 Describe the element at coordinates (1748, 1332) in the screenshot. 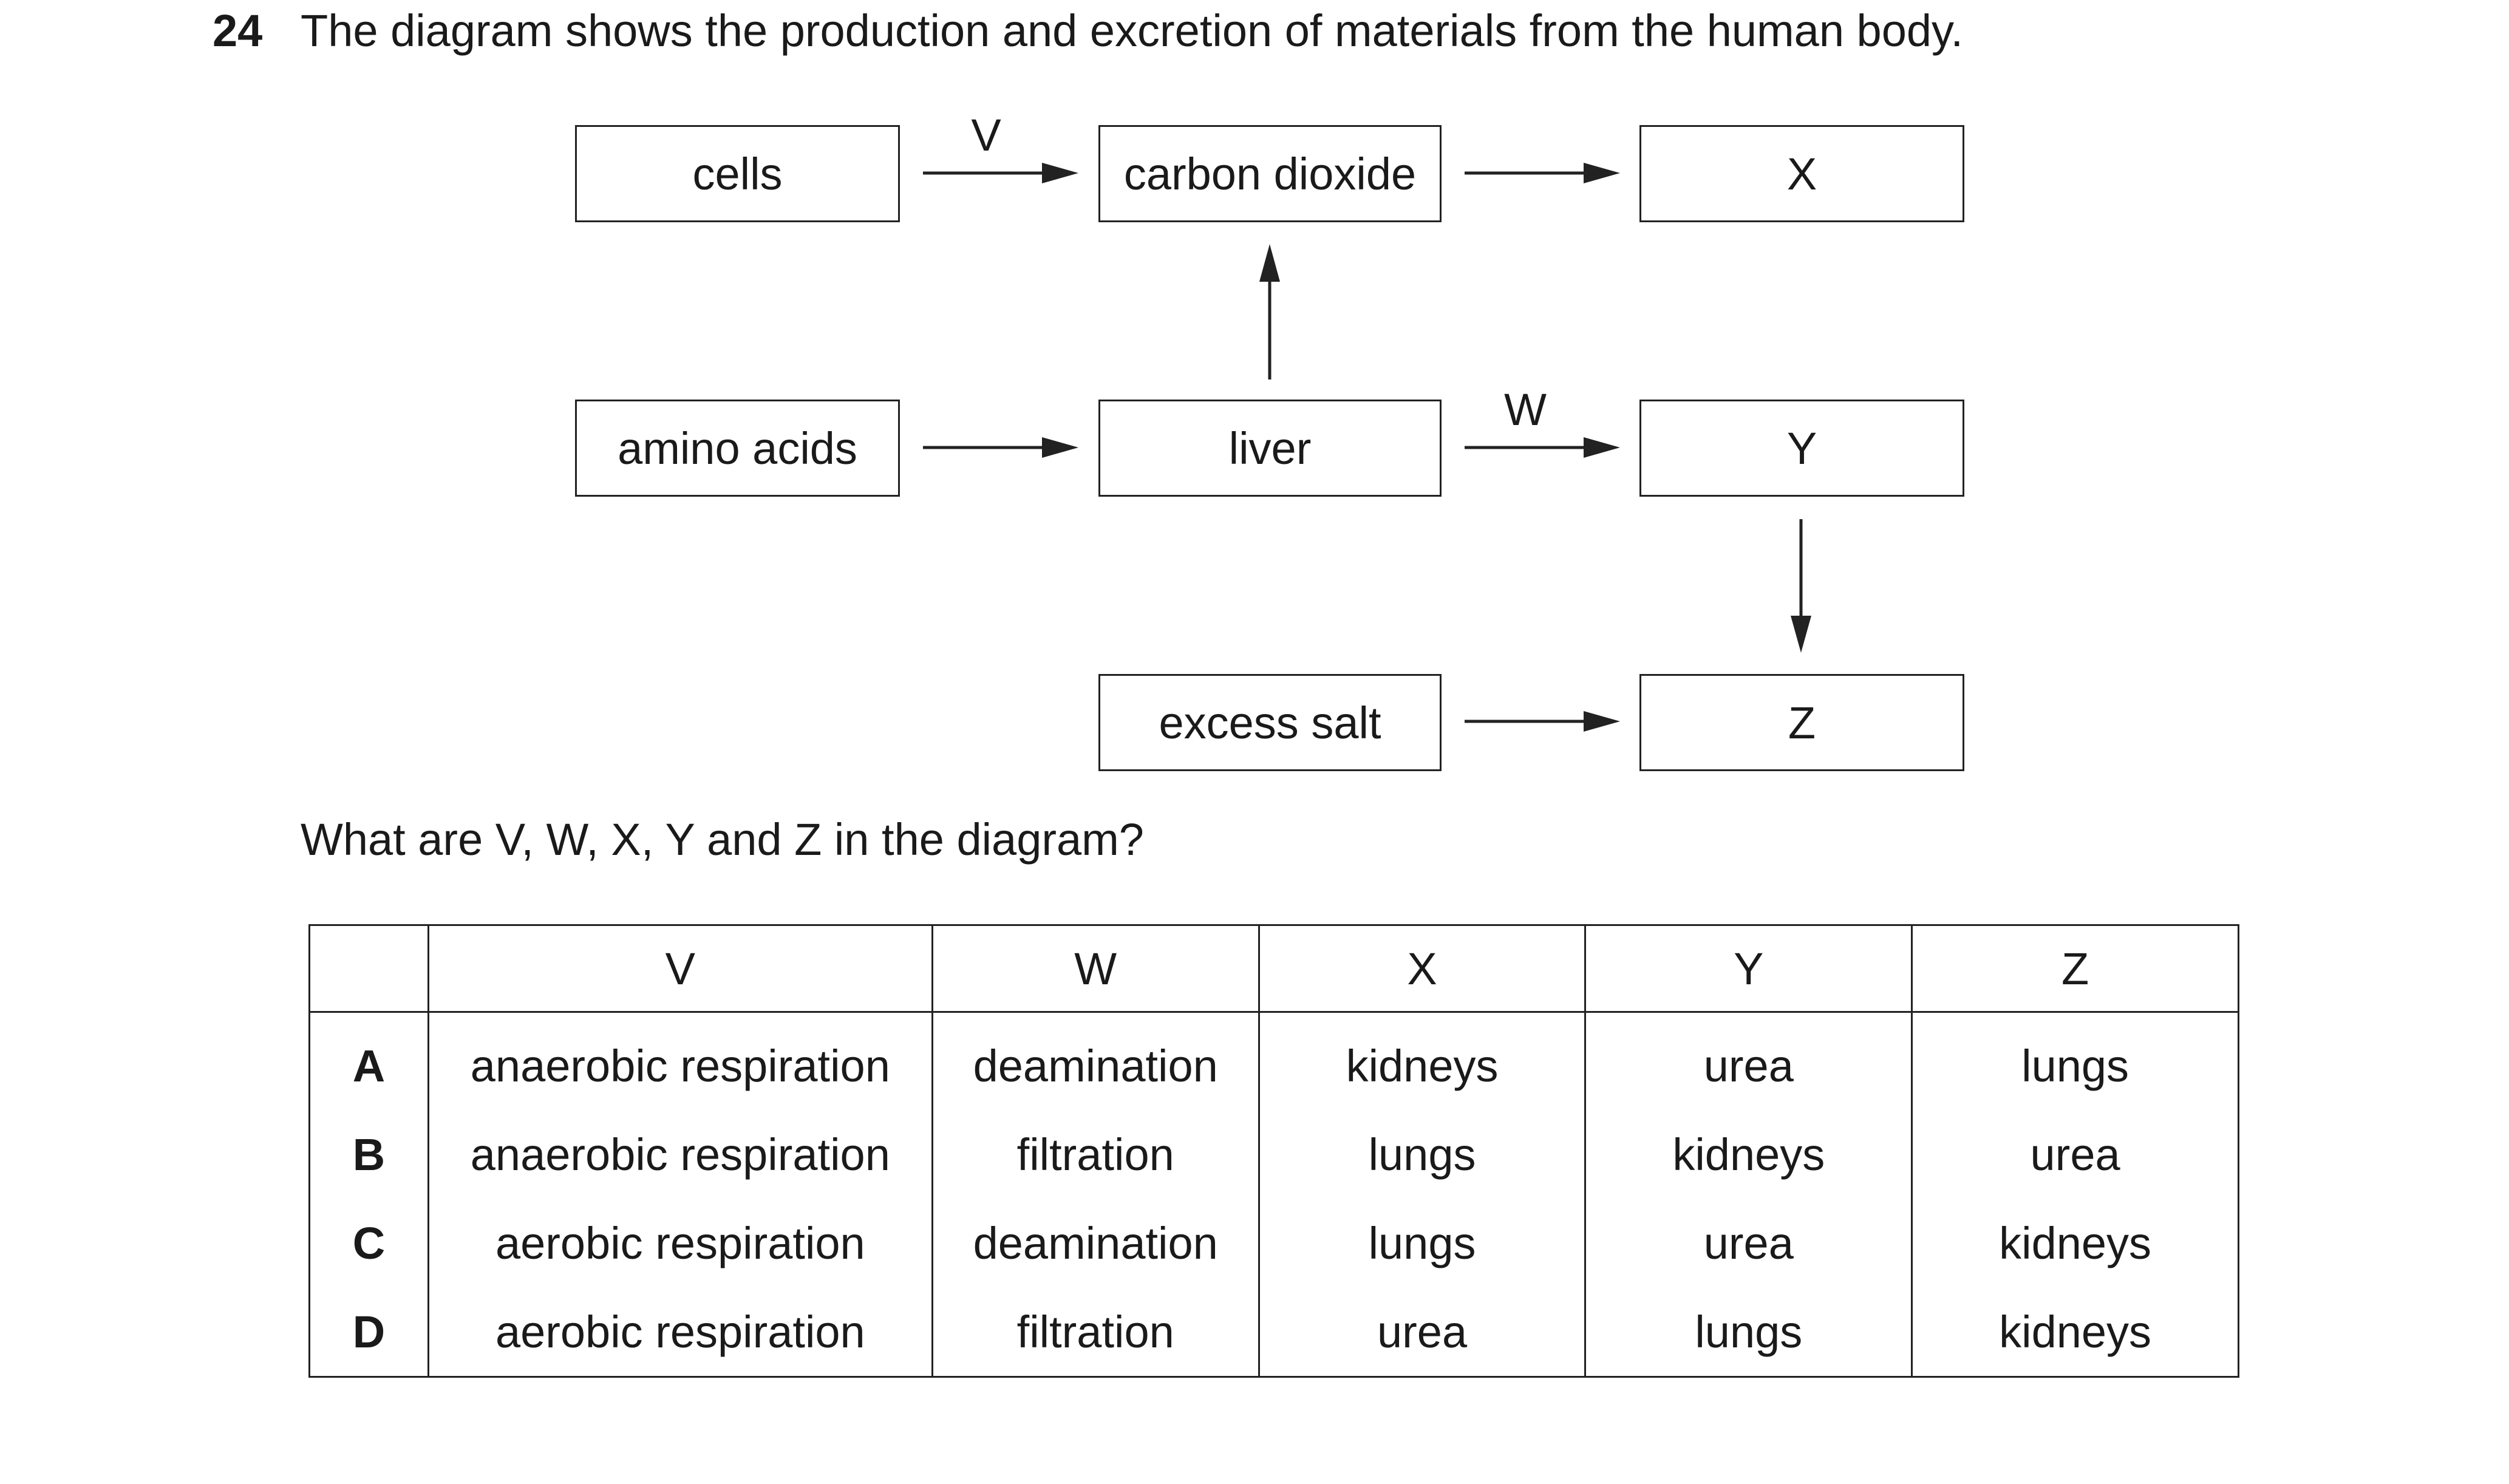

I see `cell-y: lungs` at that location.